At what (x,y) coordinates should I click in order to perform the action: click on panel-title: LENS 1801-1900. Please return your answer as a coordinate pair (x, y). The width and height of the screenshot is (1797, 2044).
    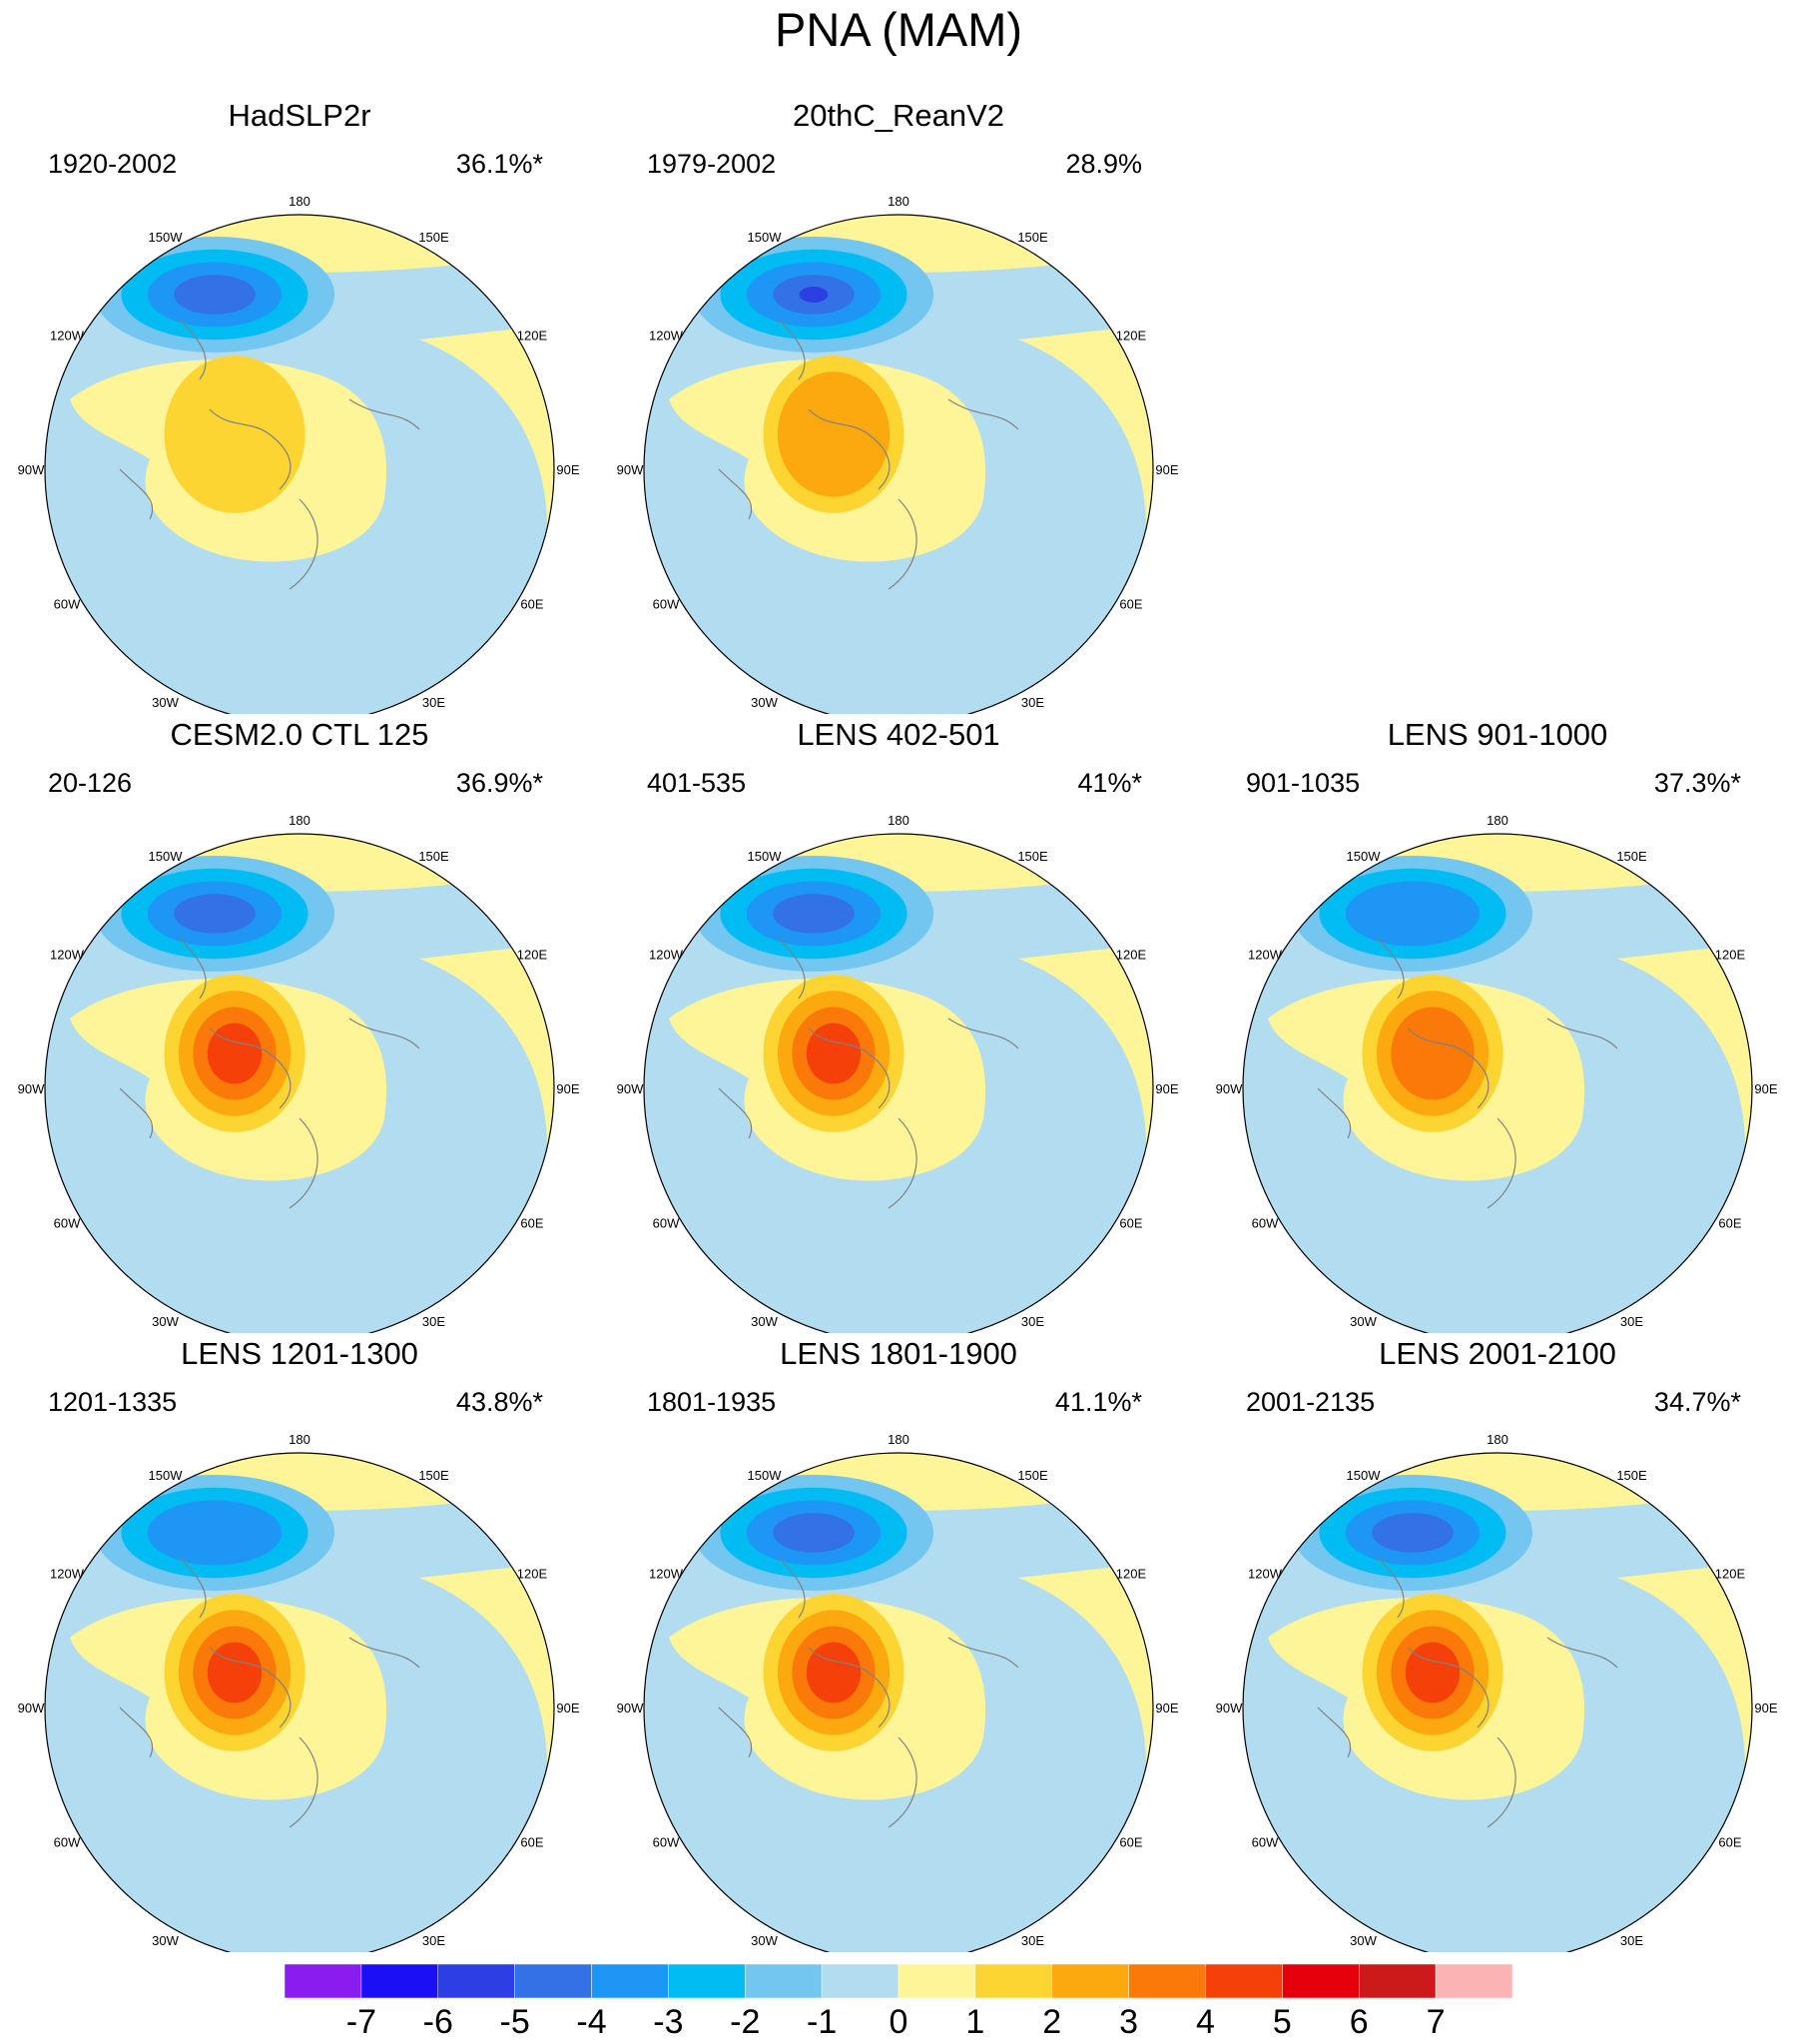
    Looking at the image, I should click on (898, 1353).